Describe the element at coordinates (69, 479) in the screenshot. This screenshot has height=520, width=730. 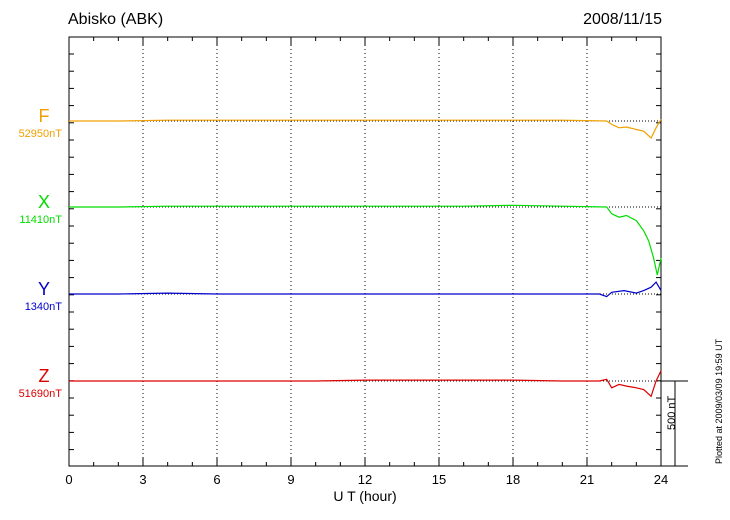
I see `x-tick-label: 0` at that location.